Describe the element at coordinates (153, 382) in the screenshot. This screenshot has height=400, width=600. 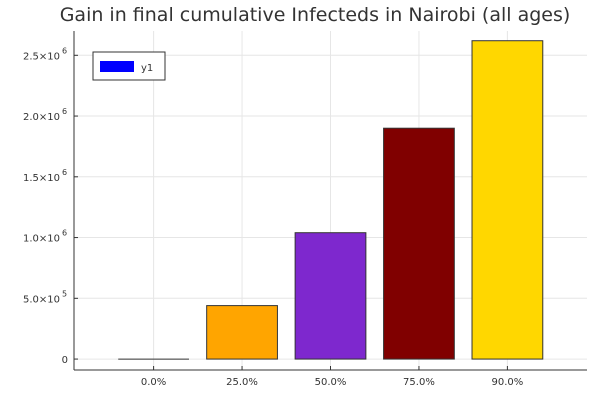
I see `x-tick-label: 0.0%` at that location.